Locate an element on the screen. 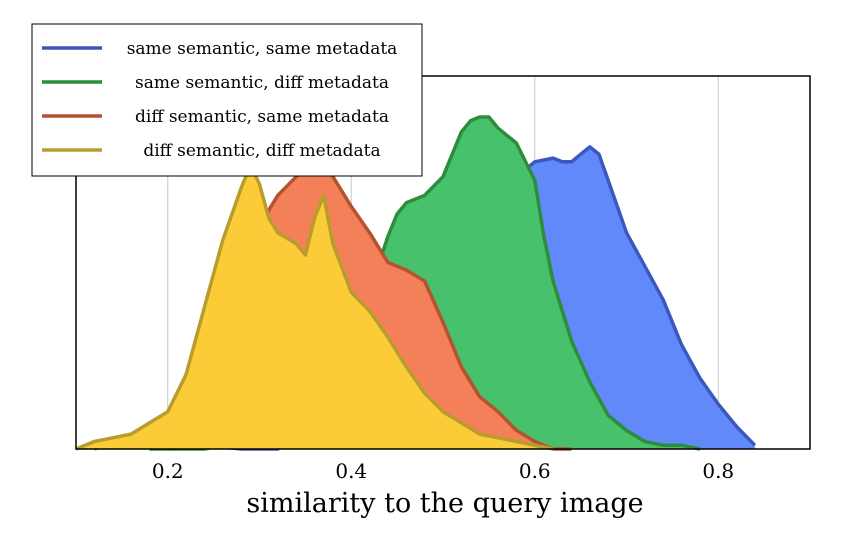 This screenshot has width=846, height=537. legend-label: diff semantic, same metadata is located at coordinates (262, 117).